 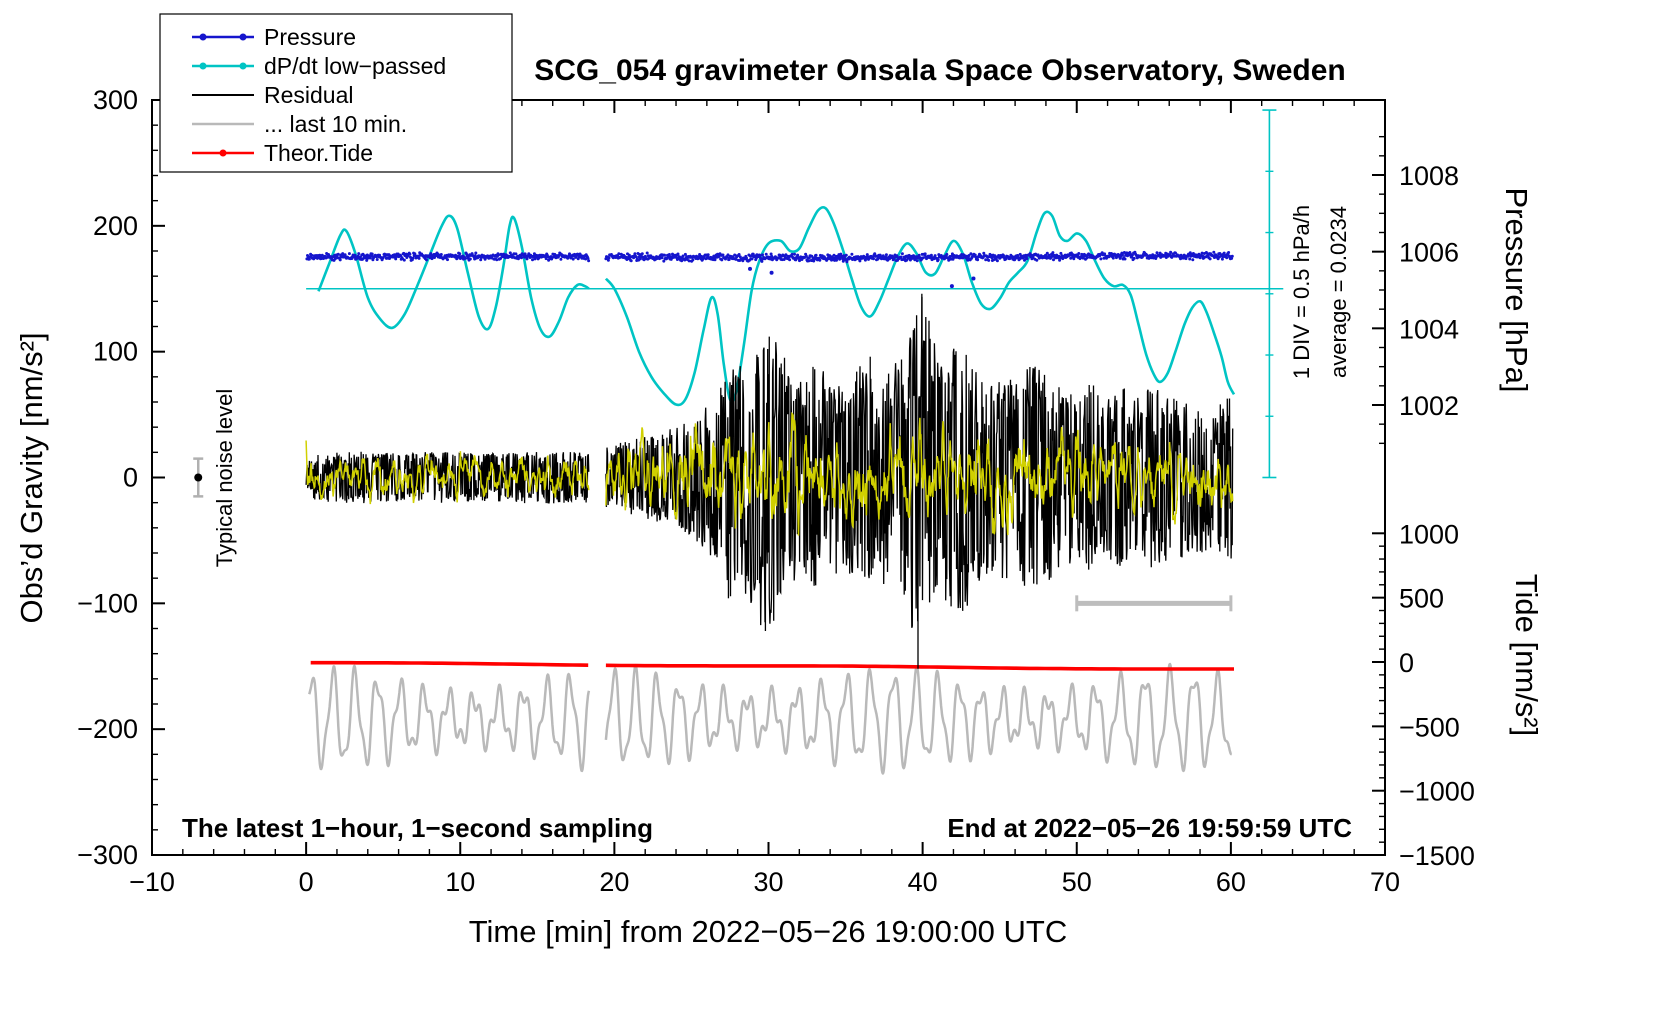 I want to click on overlay-markers, so click(x=198, y=477).